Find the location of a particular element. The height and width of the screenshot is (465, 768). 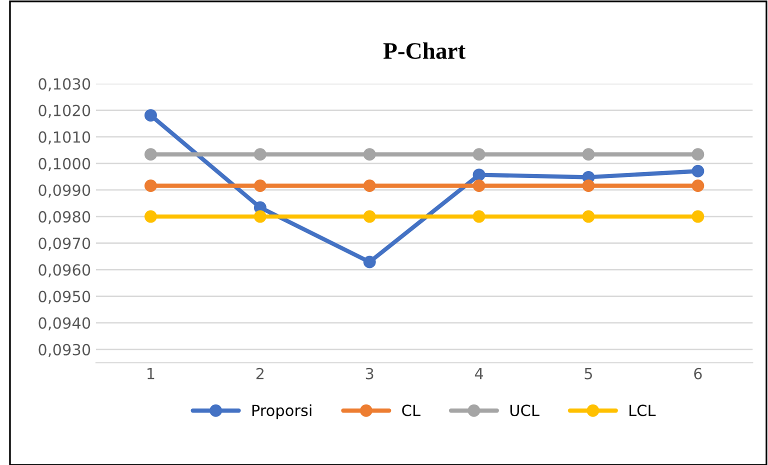

legend-label: CL is located at coordinates (411, 410).